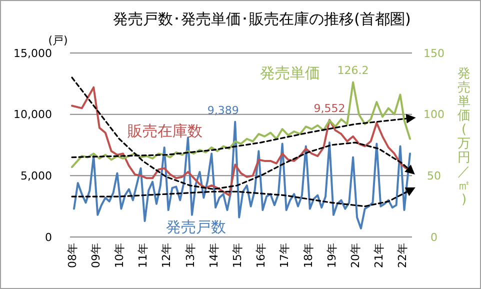  I want to click on y2-tick-label: 0, so click(434, 237).